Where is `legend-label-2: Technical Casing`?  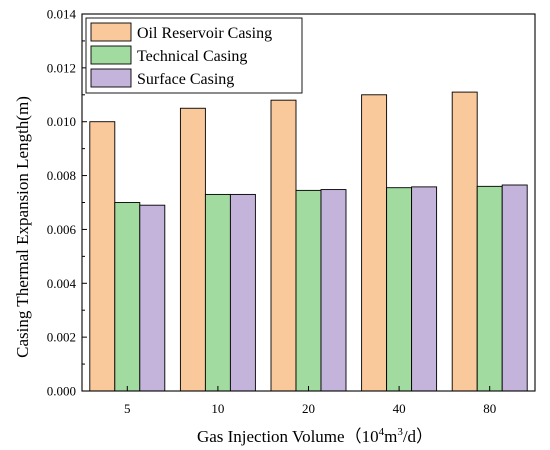
legend-label-2: Technical Casing is located at coordinates (192, 56).